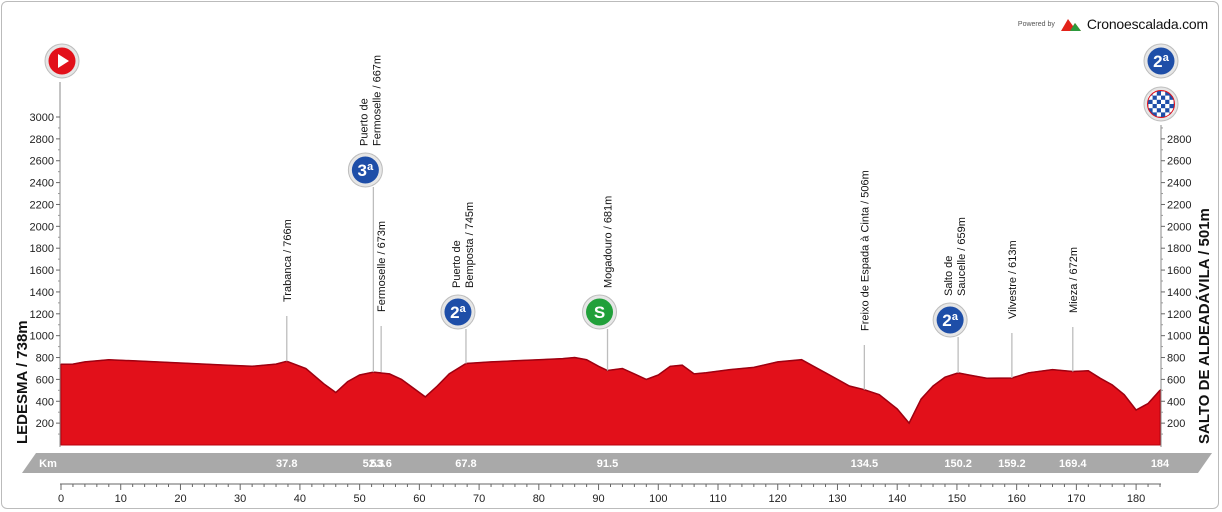 This screenshot has height=512, width=1222. I want to click on km-strip-label: 53.6, so click(380, 464).